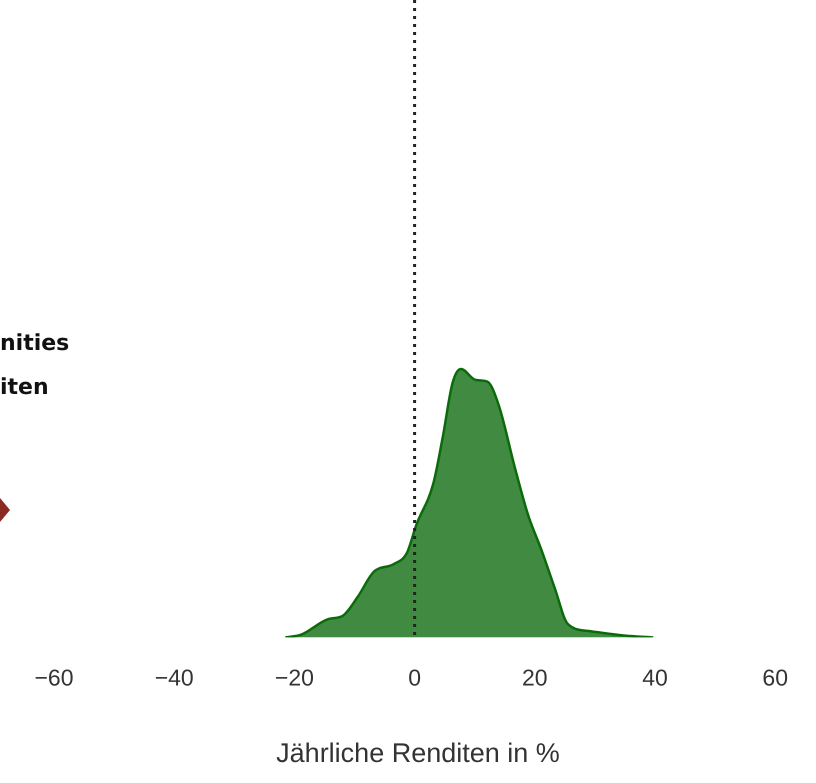 The image size is (816, 783). I want to click on x-tick-label: 20, so click(535, 677).